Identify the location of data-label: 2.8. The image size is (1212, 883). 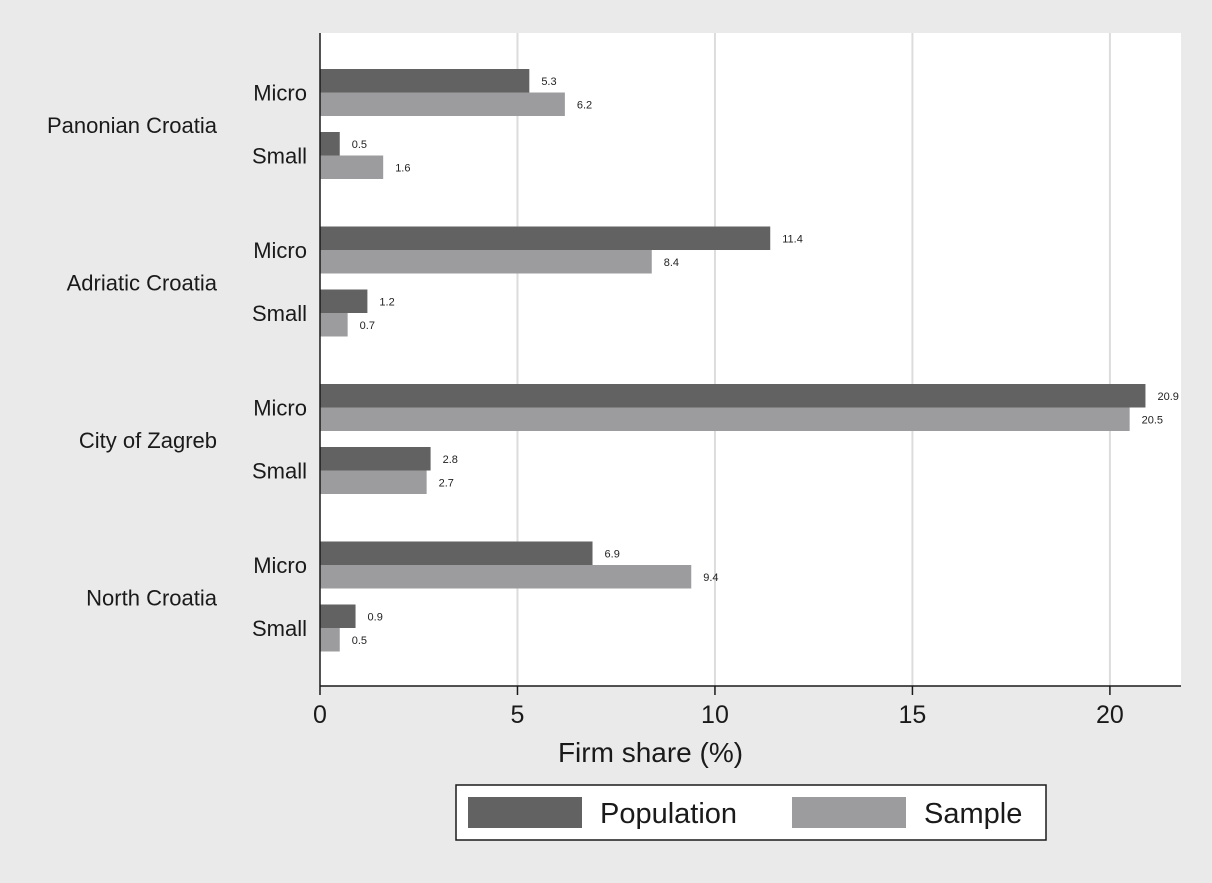
(450, 460).